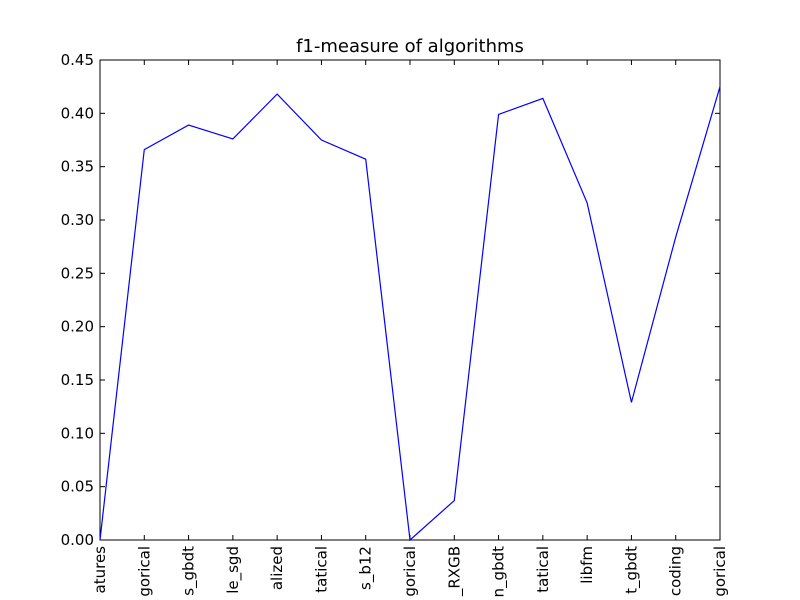  What do you see at coordinates (233, 570) in the screenshot?
I see `x-tick-label: le_sgd` at bounding box center [233, 570].